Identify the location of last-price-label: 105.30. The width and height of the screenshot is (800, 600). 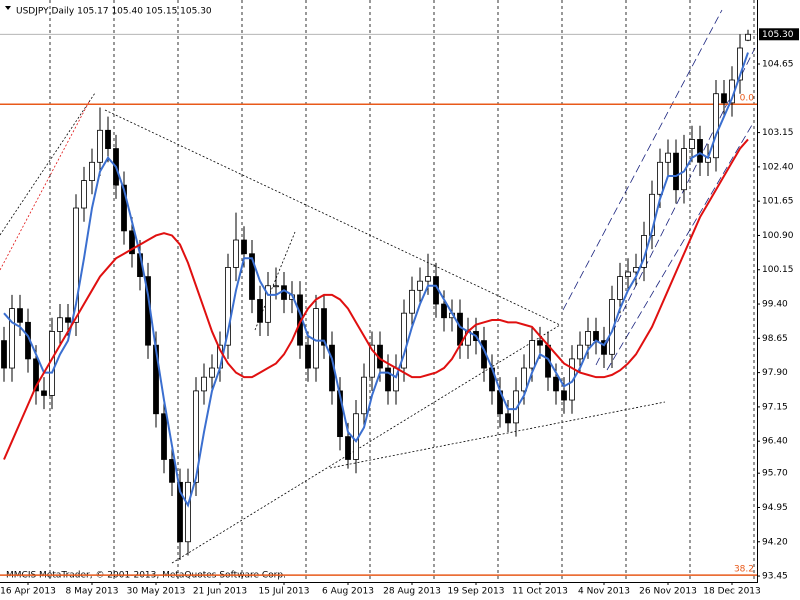
(778, 35).